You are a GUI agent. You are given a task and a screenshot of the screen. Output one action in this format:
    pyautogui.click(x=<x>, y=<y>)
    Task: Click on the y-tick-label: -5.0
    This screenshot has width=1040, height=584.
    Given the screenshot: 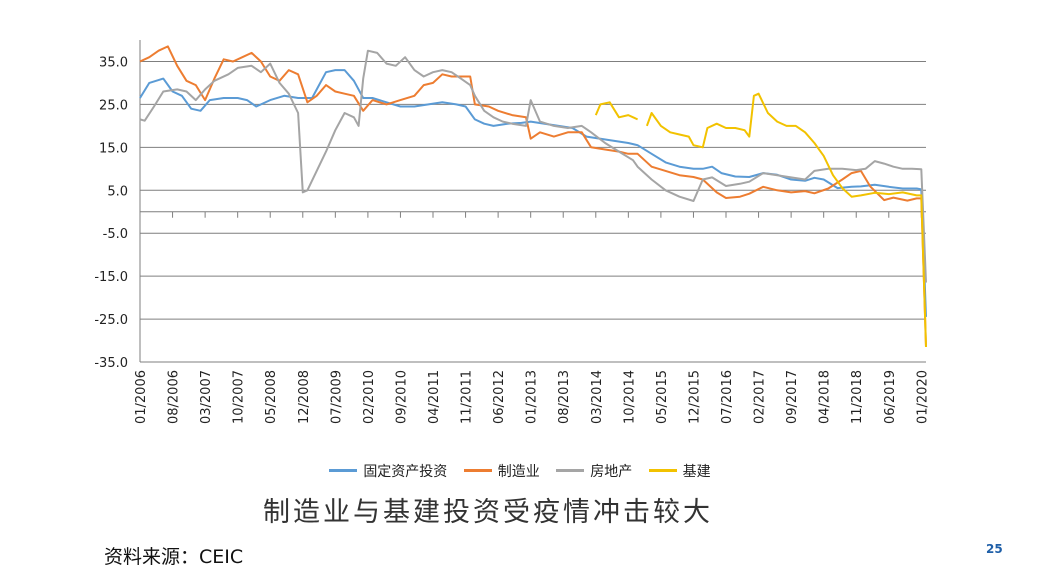 What is the action you would take?
    pyautogui.click(x=115, y=234)
    